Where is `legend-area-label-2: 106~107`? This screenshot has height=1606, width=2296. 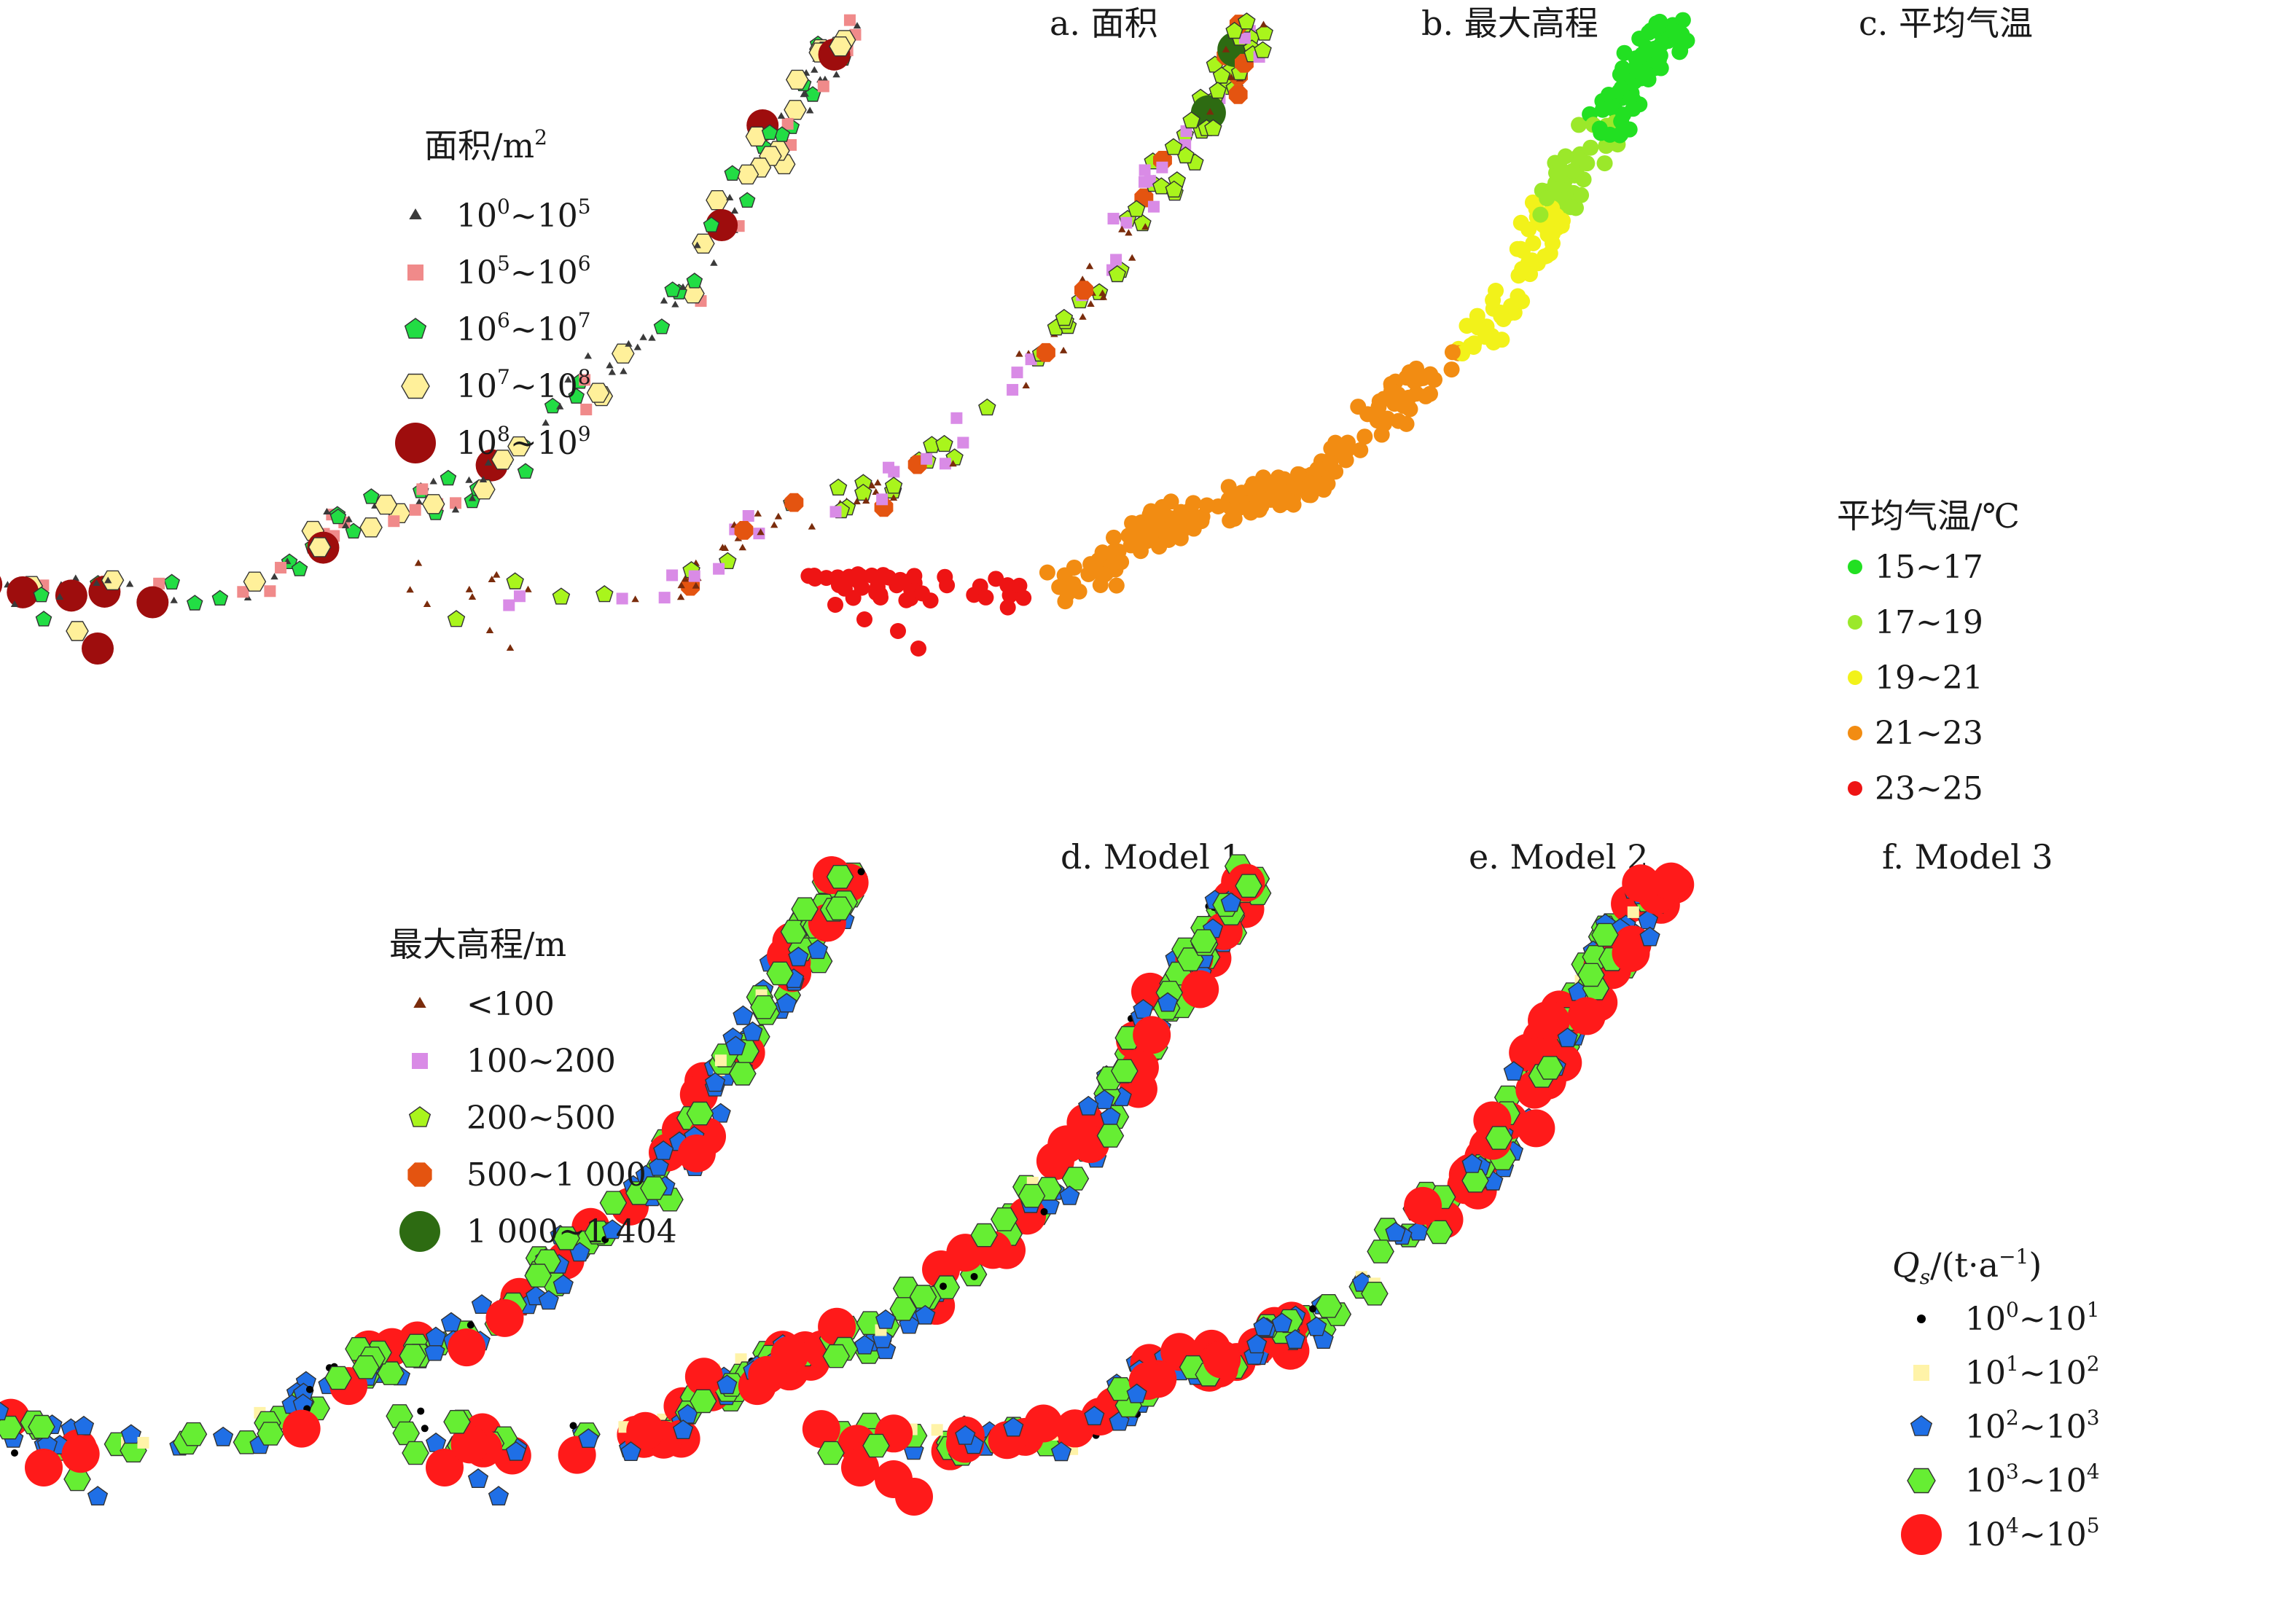 legend-area-label-2: 106~107 is located at coordinates (523, 328).